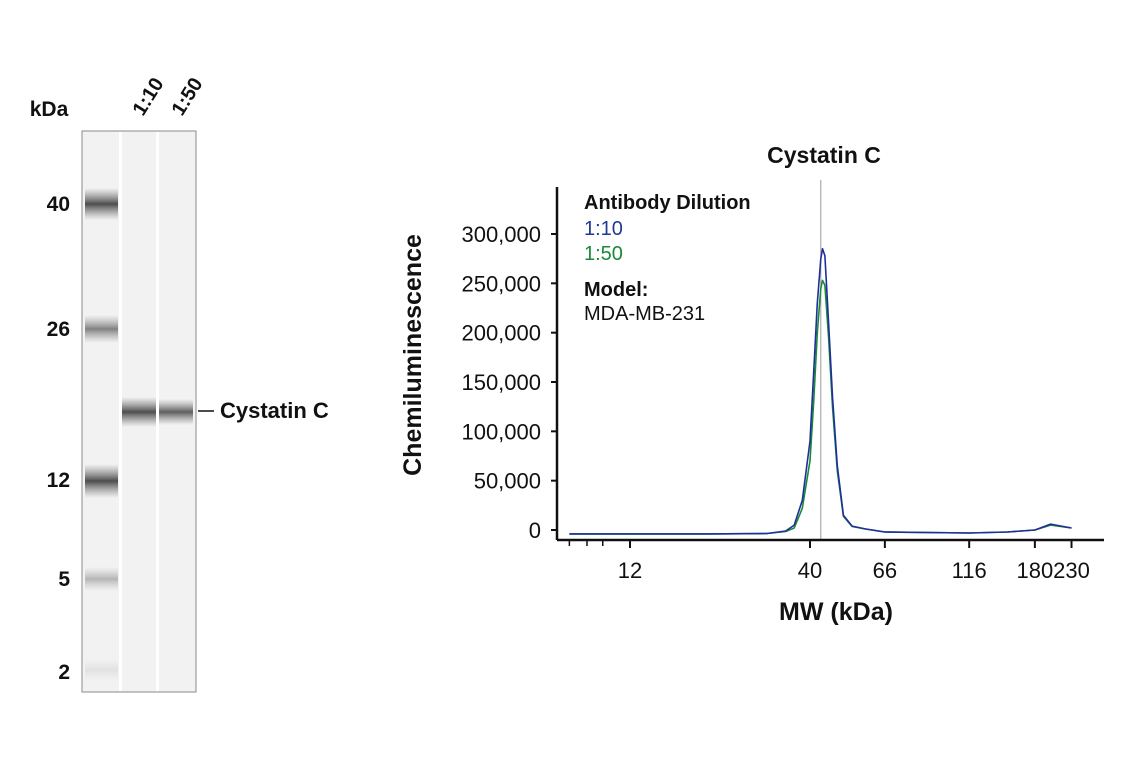  I want to click on x-axis-title: MW (kDa), so click(836, 612).